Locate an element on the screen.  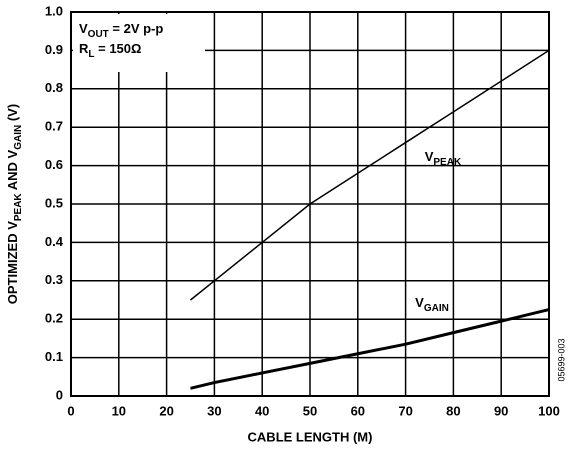
annotation: VOUT = 2V p-p is located at coordinates (121, 30).